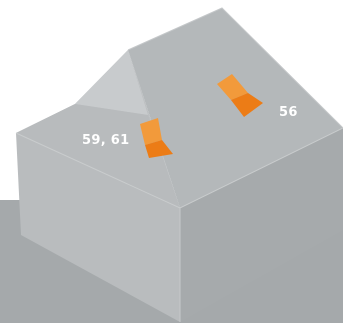  Describe the element at coordinates (151, 131) in the screenshot. I see `flashing-patch-valley-upper` at that location.